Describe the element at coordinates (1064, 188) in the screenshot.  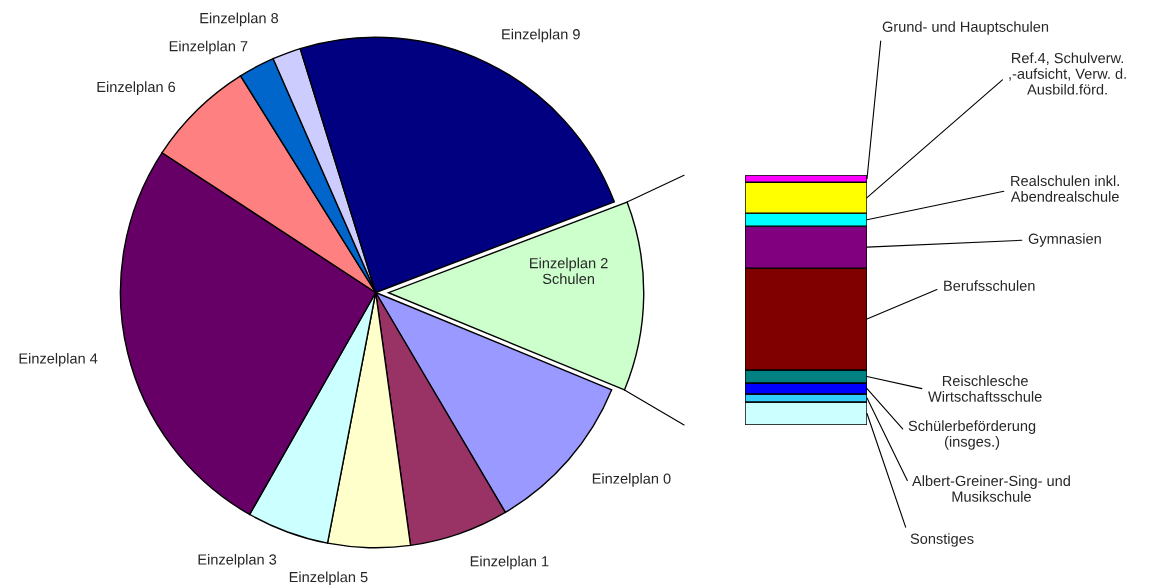
I see `text: Realschulen inkl. Abendrealschule` at that location.